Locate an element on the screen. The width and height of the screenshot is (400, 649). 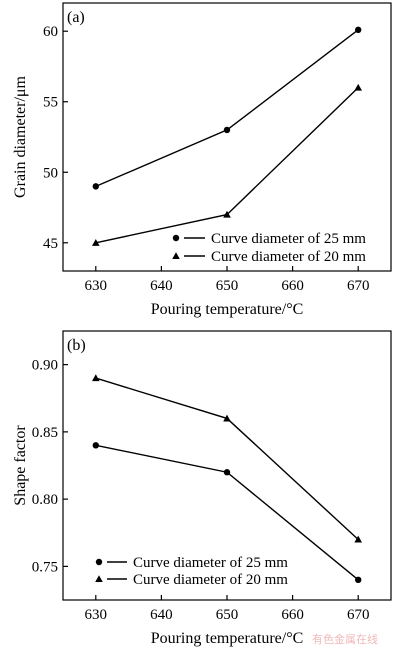
panel-a-legend-circle-marker is located at coordinates (176, 238).